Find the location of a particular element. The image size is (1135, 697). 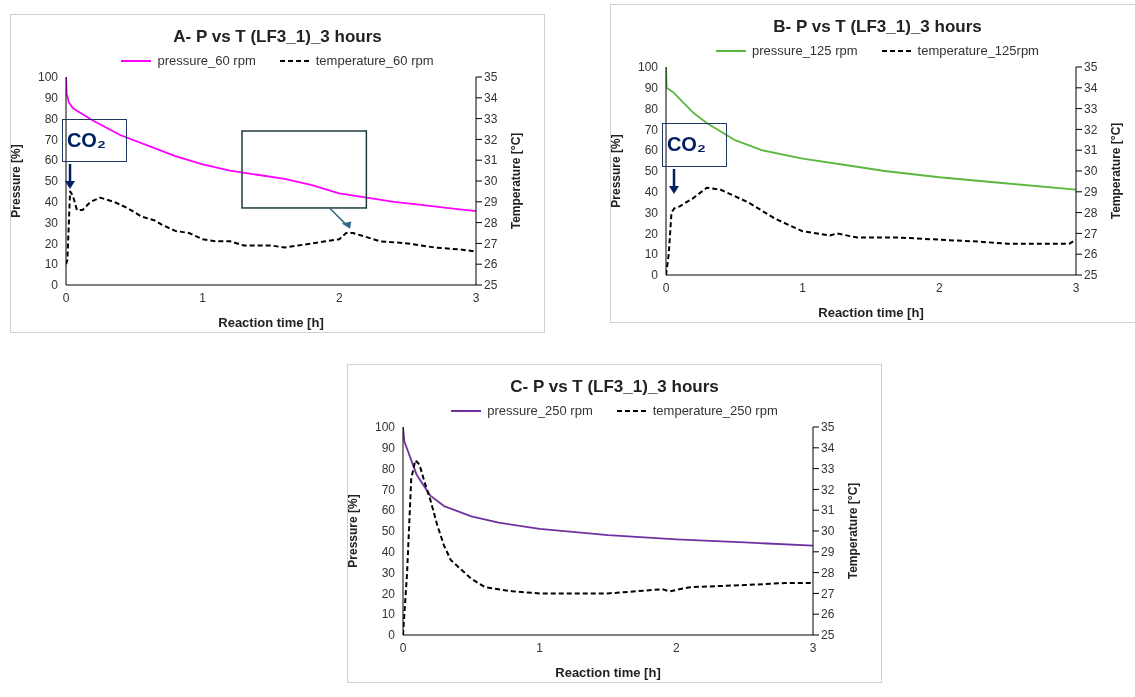

legend-label: pressure_250 rpm is located at coordinates (539, 410).